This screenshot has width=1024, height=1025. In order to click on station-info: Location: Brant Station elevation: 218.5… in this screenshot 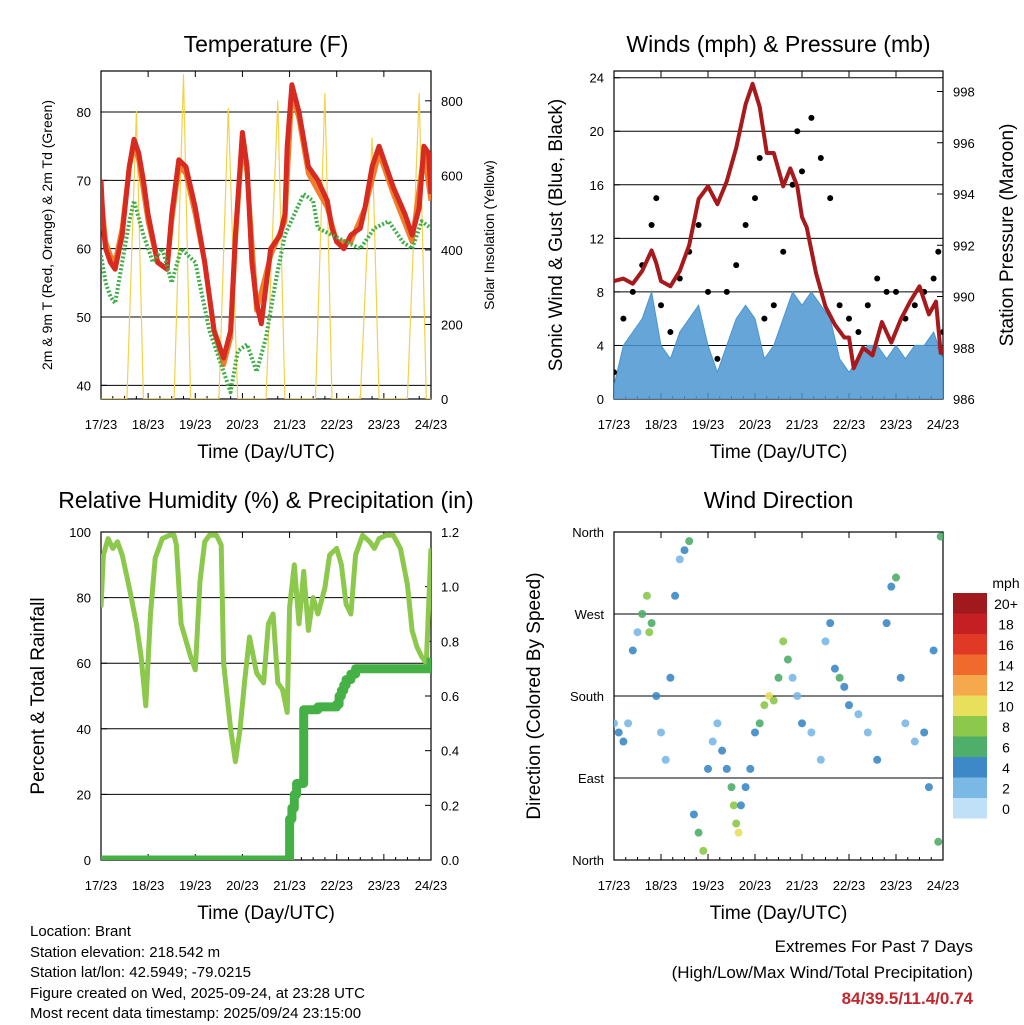, I will do `click(197, 973)`.